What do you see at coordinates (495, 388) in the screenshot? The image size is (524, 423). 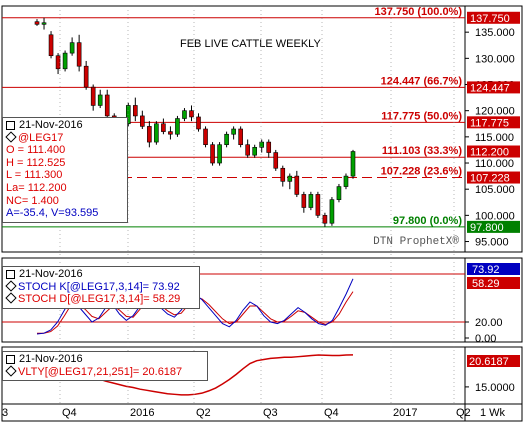 I see `vlty-tick-label: 15.0000` at bounding box center [495, 388].